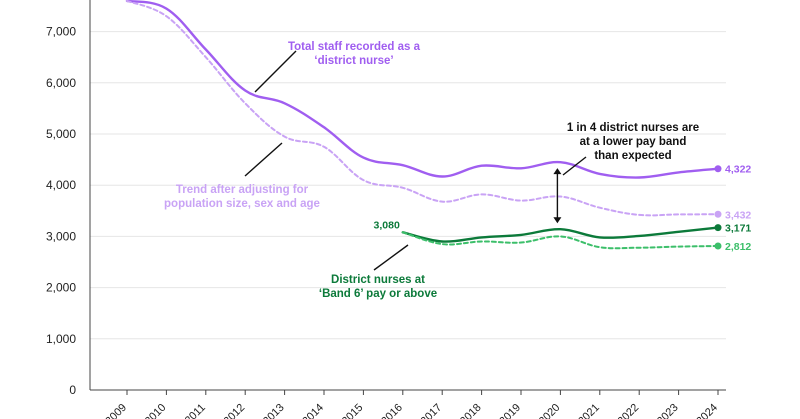  Describe the element at coordinates (61, 185) in the screenshot. I see `y-tick-label: 4,000` at that location.